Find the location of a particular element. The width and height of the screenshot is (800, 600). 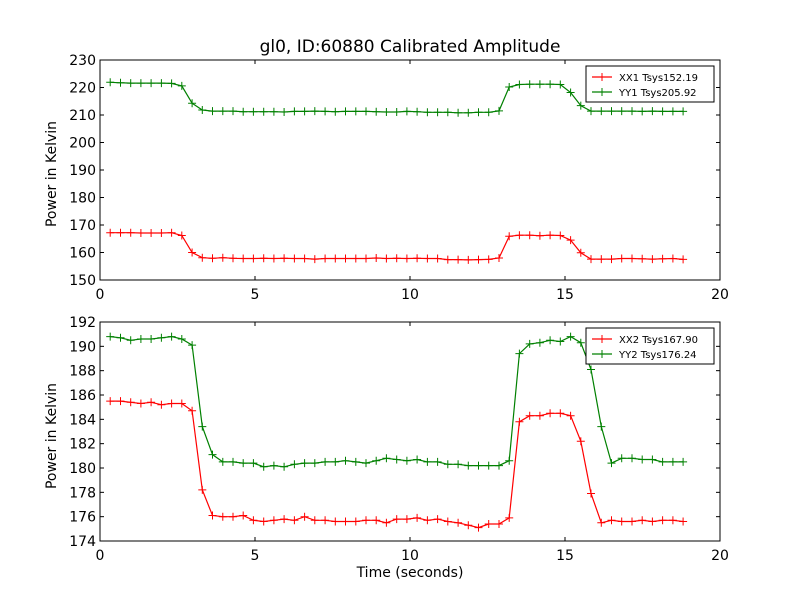

bottom-y-tick-label: 188 is located at coordinates (82, 372).